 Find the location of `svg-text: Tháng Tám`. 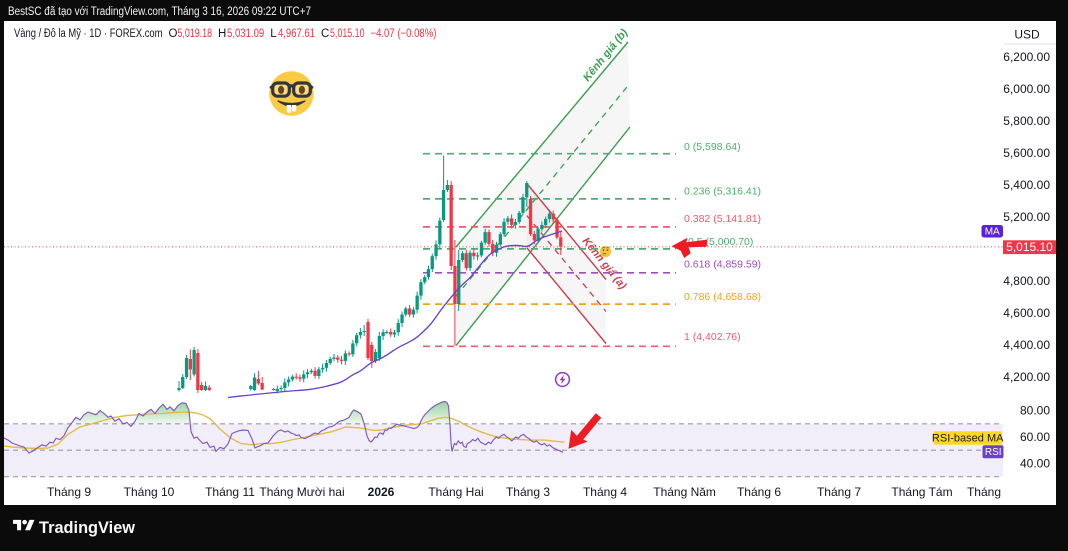

svg-text: Tháng Tám is located at coordinates (921, 492).